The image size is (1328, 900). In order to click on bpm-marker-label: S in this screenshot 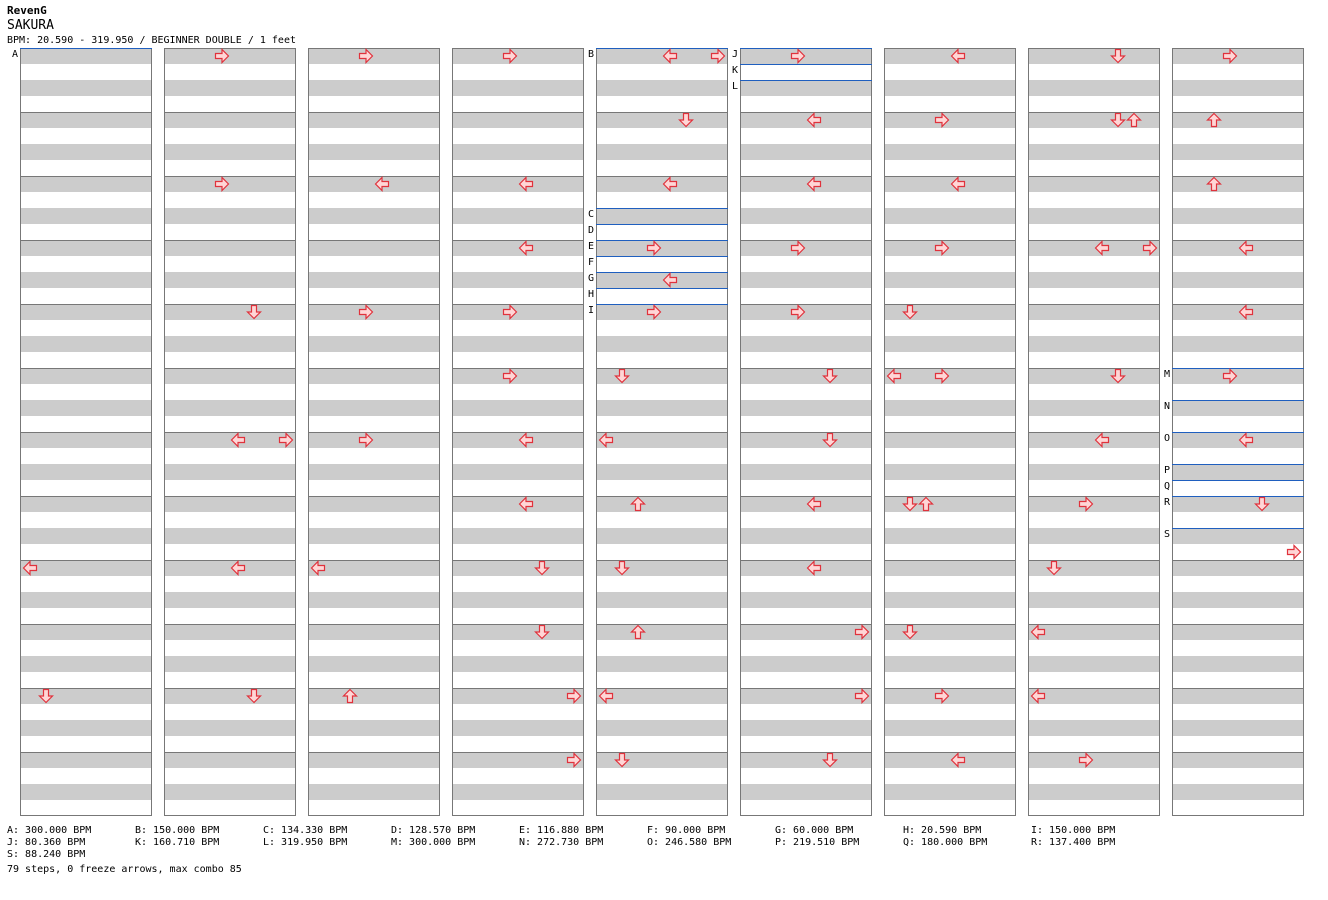, I will do `click(1167, 534)`.